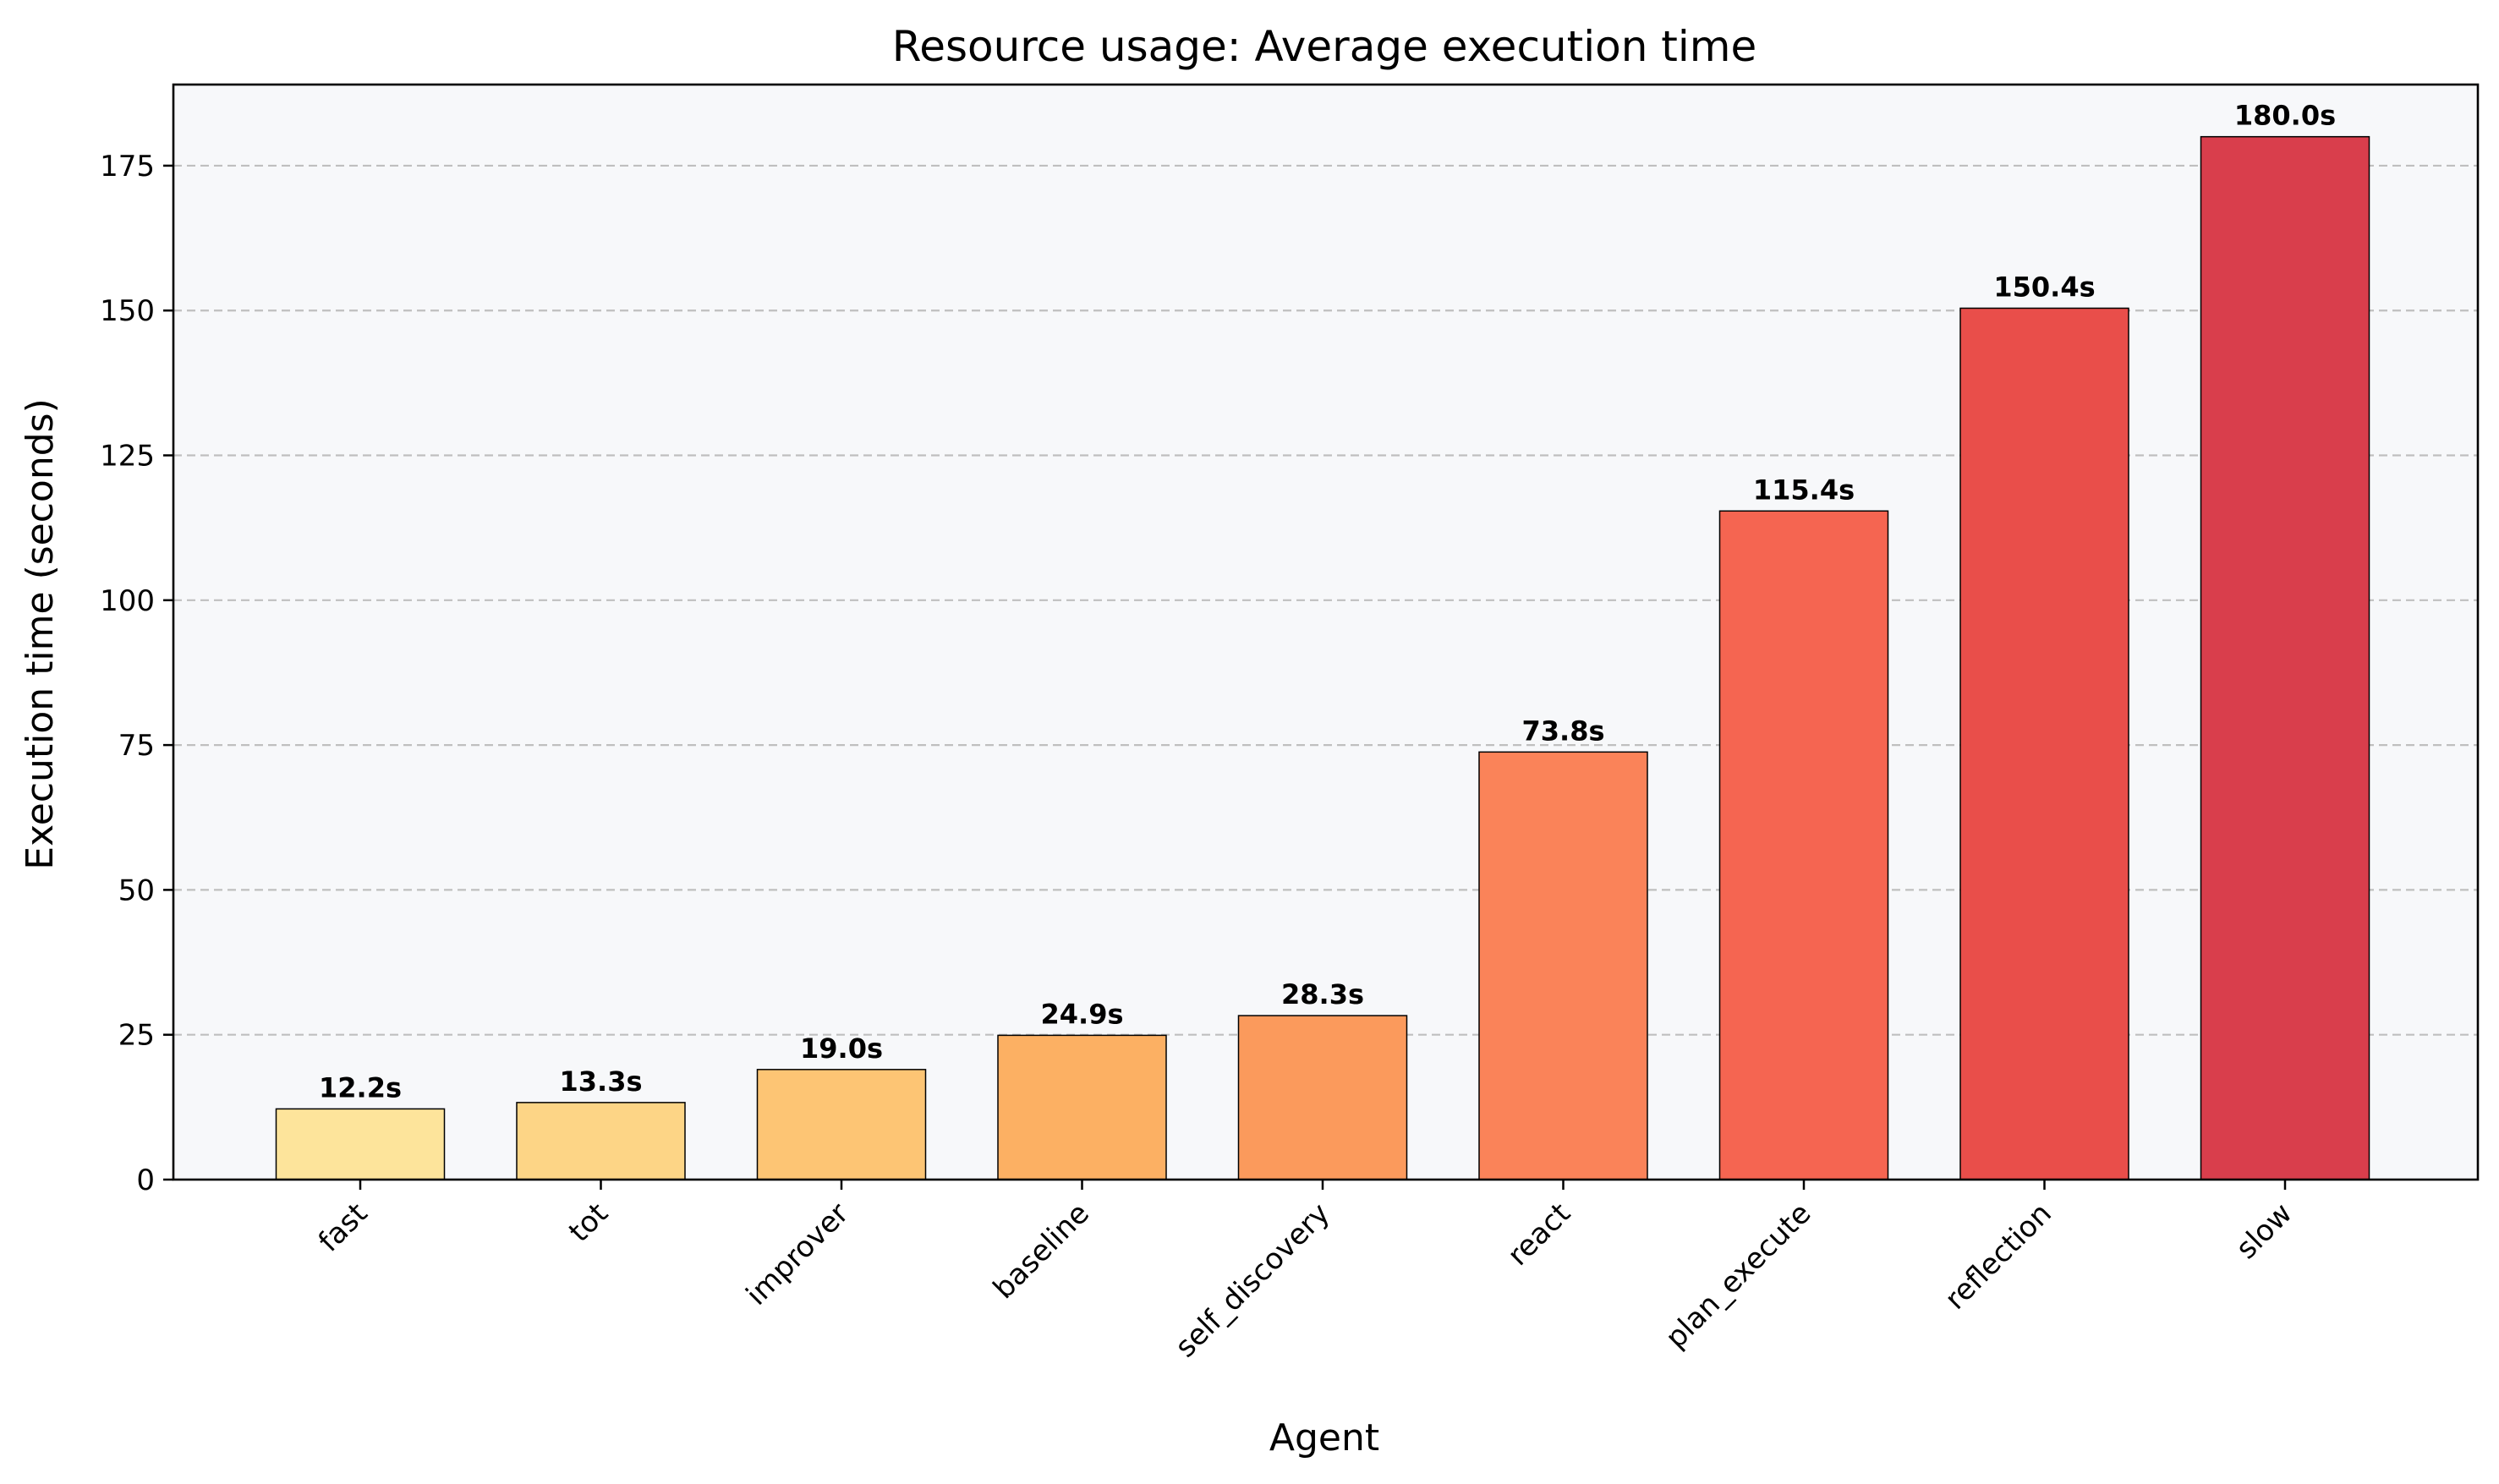 The height and width of the screenshot is (1484, 2499). I want to click on value-label-fast: 12.2s, so click(360, 1087).